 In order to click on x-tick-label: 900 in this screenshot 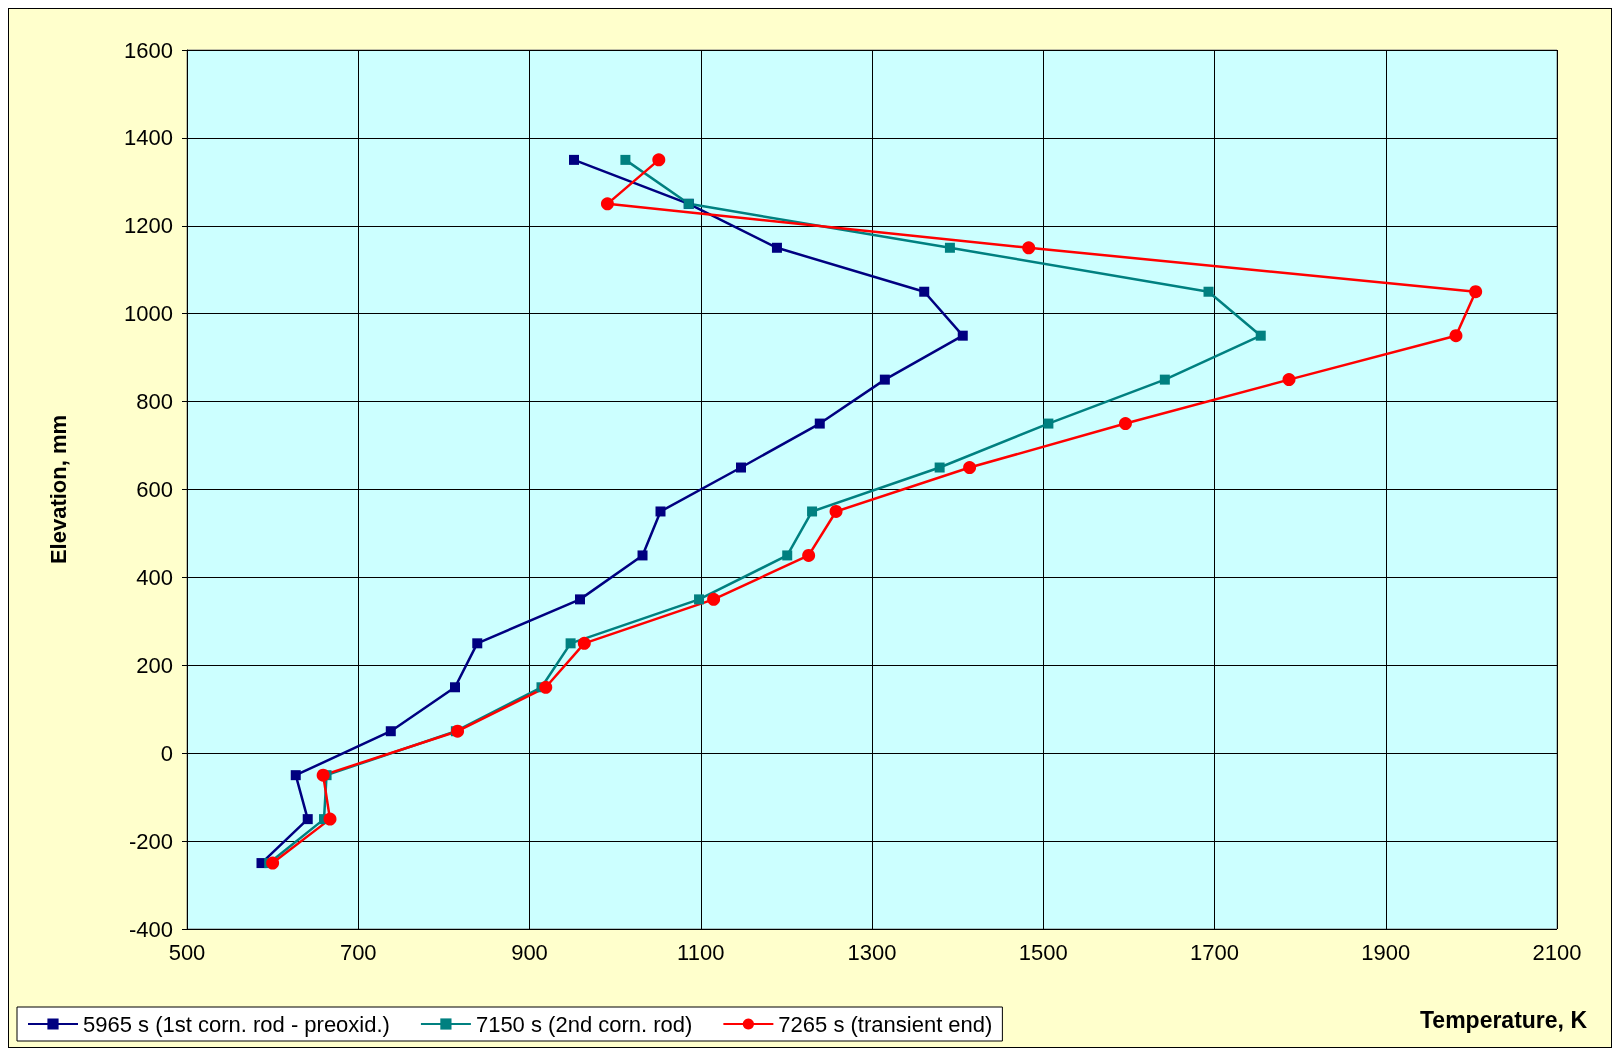, I will do `click(529, 952)`.